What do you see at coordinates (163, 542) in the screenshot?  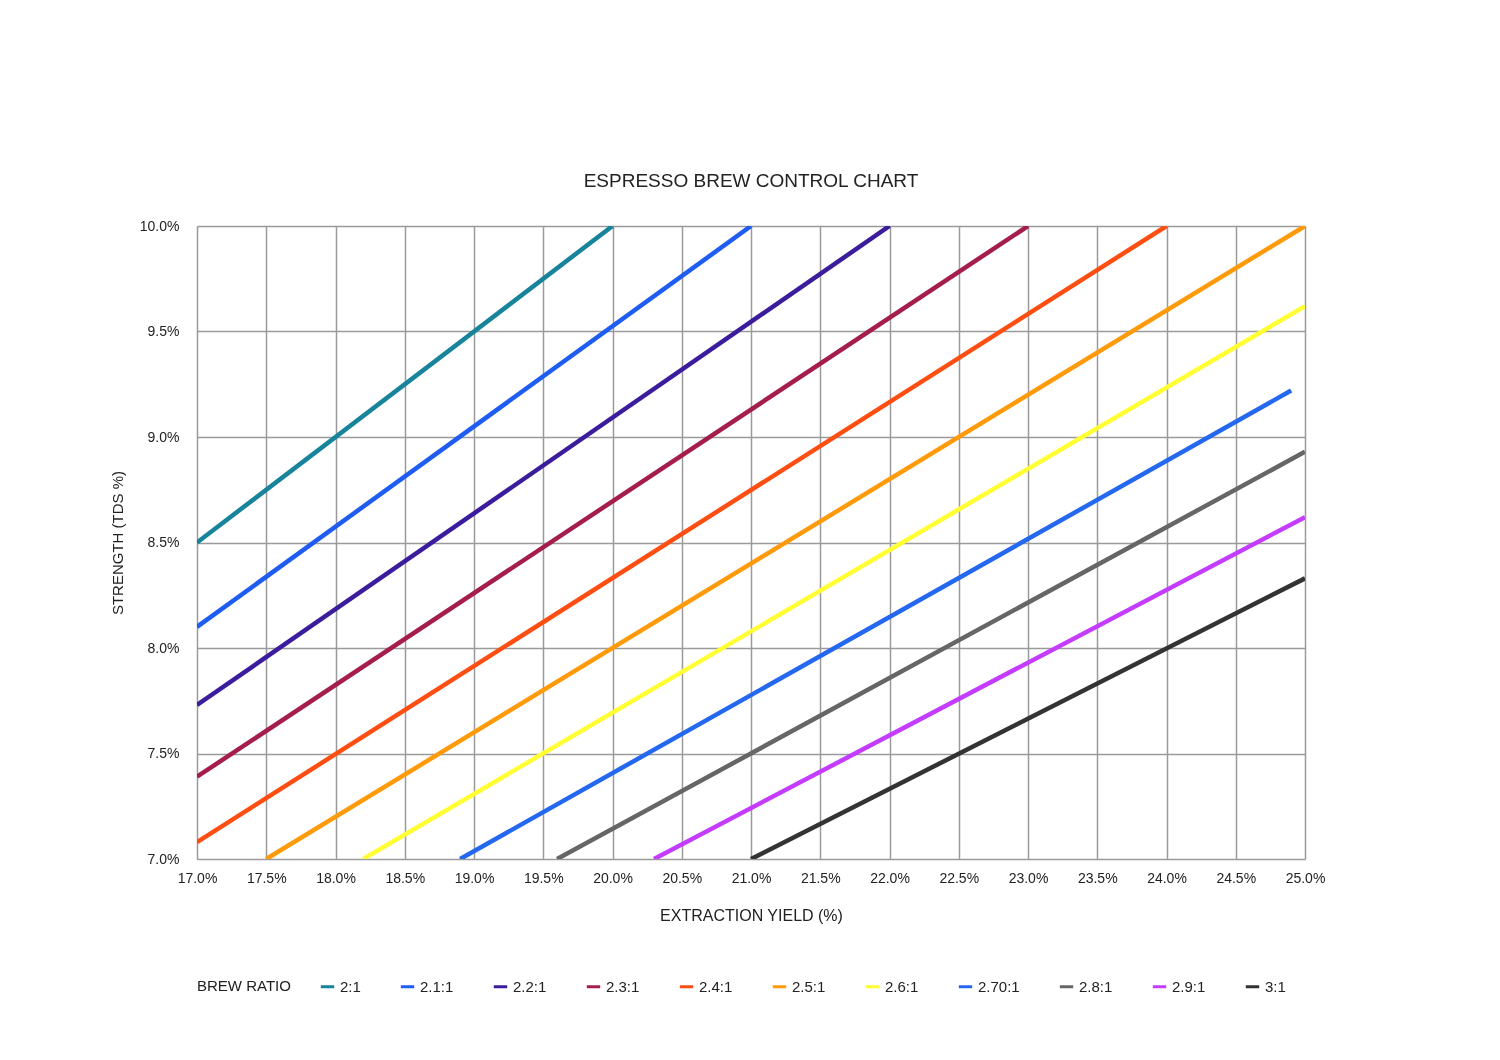 I see `y-tick-label: 8.5%` at bounding box center [163, 542].